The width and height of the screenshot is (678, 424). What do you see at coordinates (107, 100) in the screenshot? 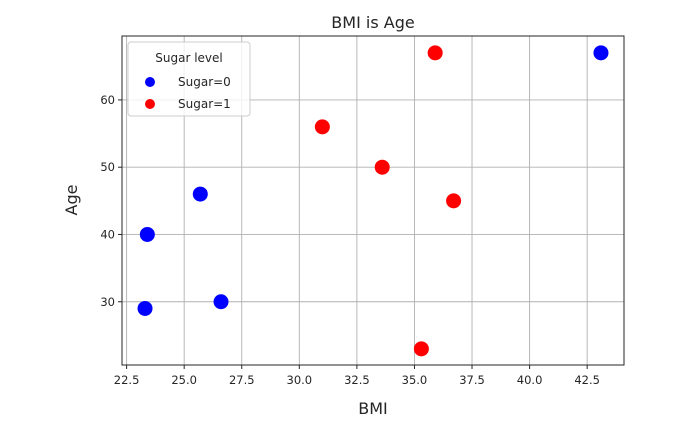
I see `y-tick-label: 60` at bounding box center [107, 100].